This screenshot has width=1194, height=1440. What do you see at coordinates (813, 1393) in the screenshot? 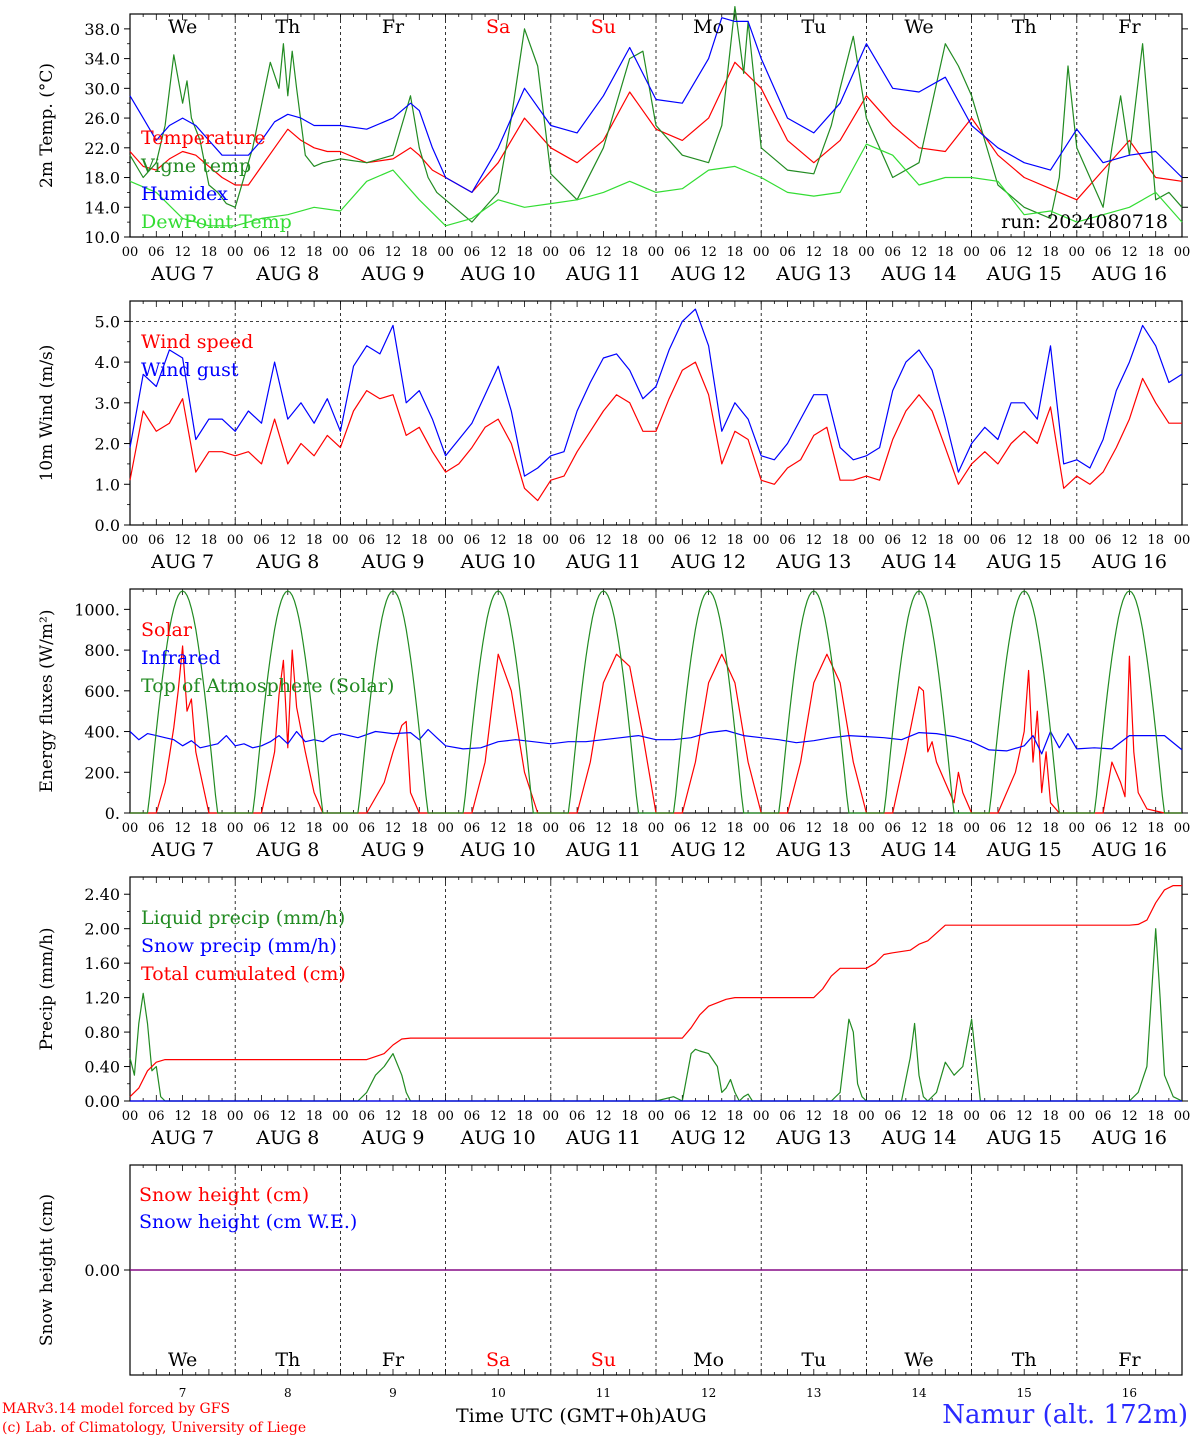
I see `day-number-label: 13` at bounding box center [813, 1393].